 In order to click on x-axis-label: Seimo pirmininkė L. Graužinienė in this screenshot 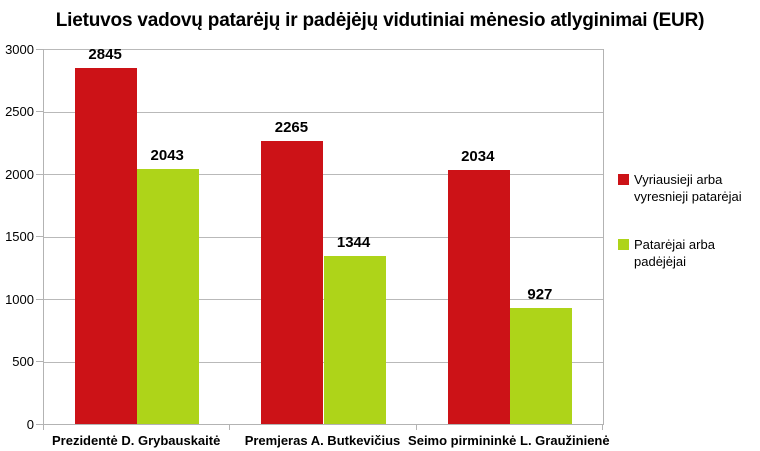, I will do `click(509, 440)`.